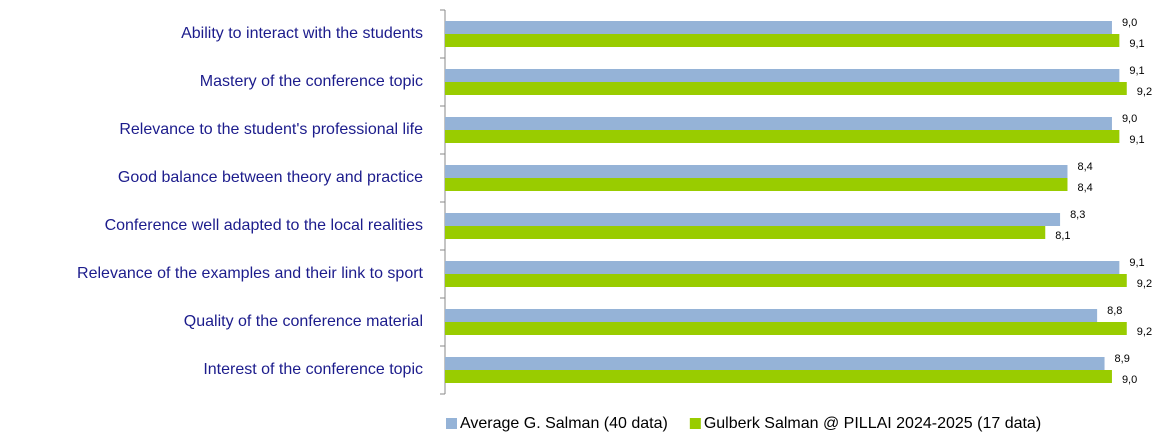  What do you see at coordinates (1122, 359) in the screenshot?
I see `value-label: 8,9` at bounding box center [1122, 359].